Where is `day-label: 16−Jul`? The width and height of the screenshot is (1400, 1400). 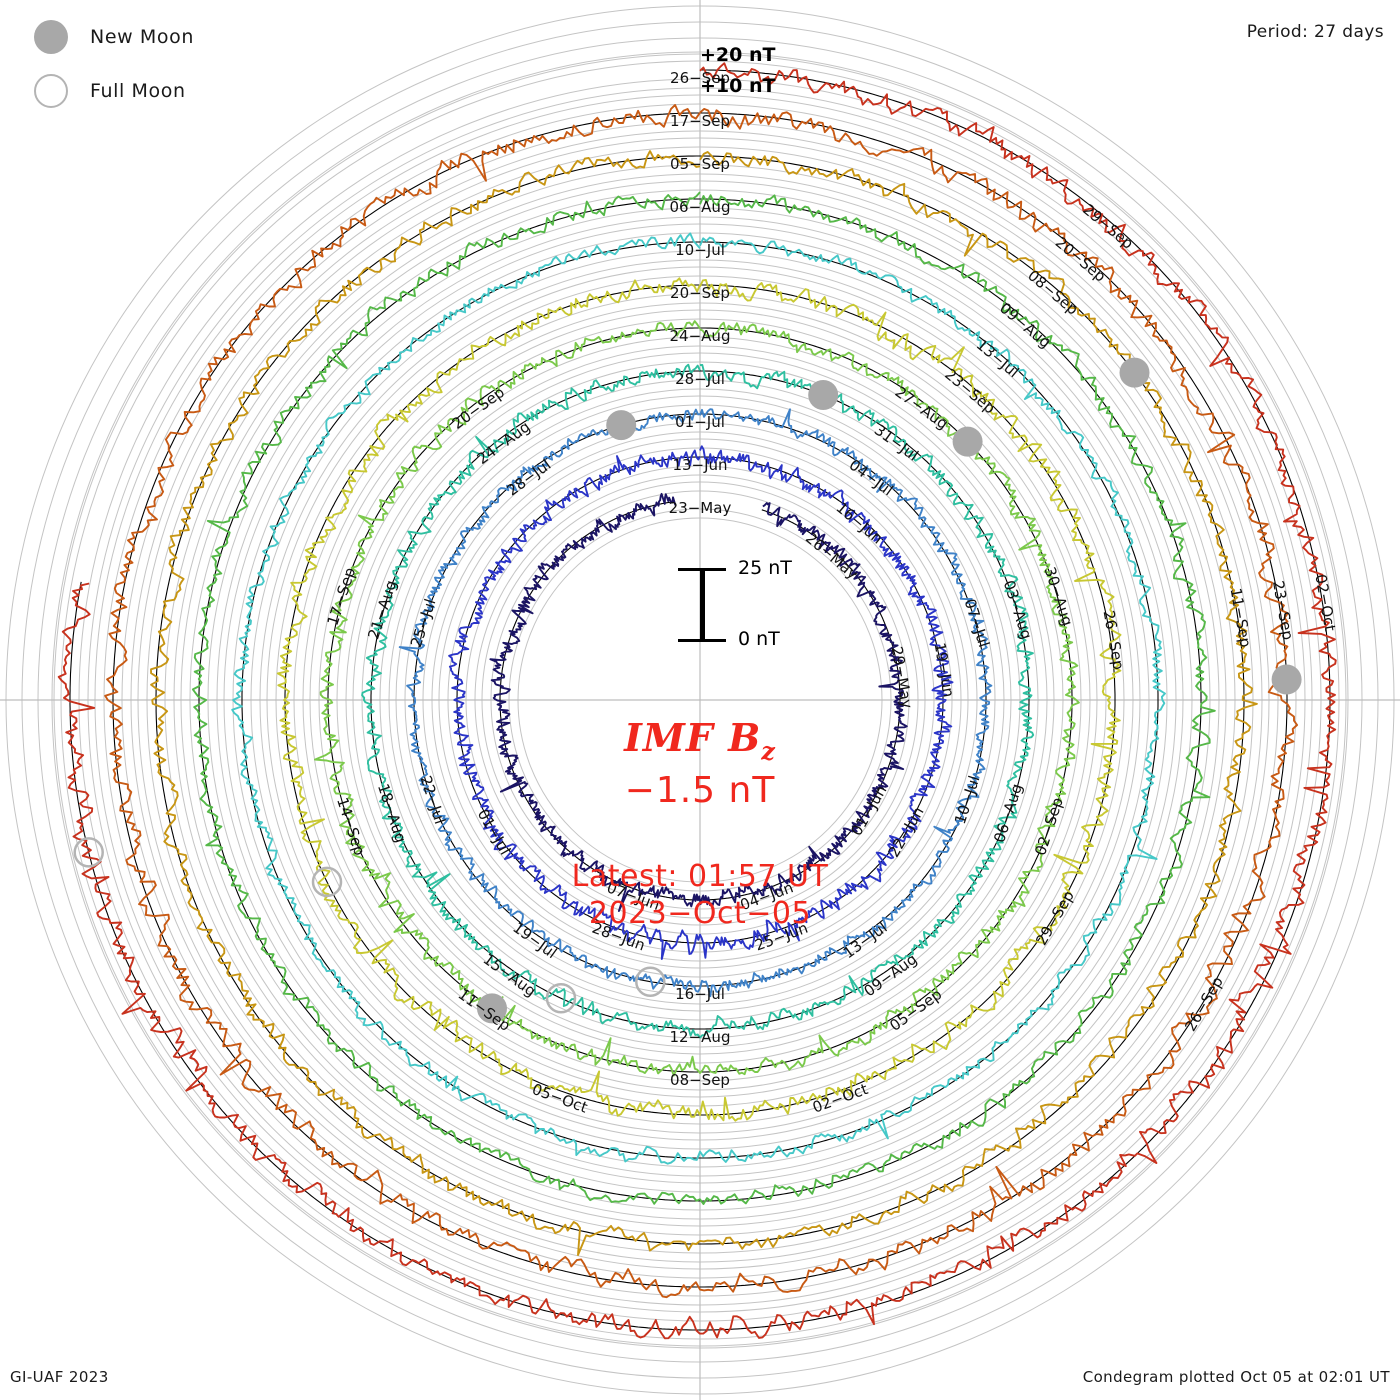
day-label: 16−Jul is located at coordinates (700, 994).